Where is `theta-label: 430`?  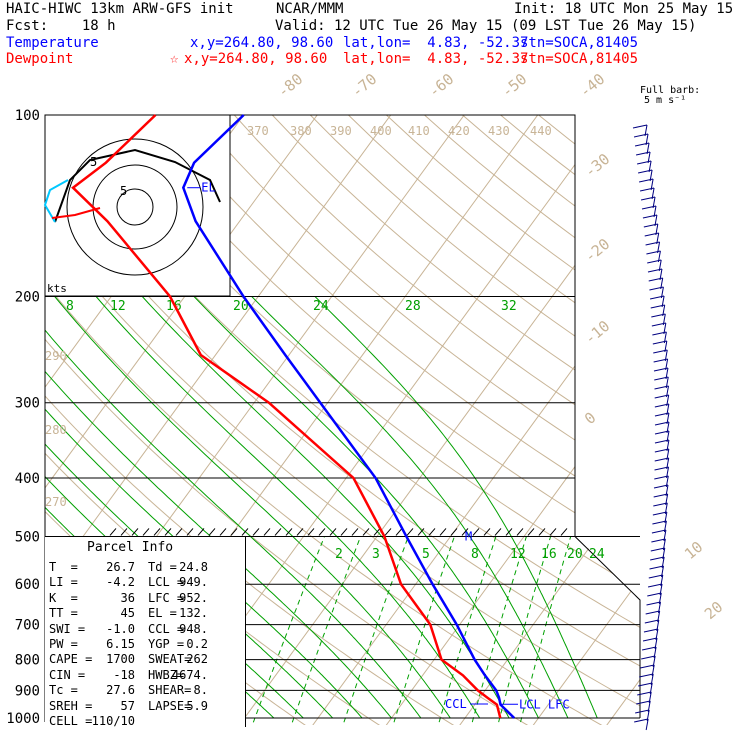 theta-label: 430 is located at coordinates (499, 131).